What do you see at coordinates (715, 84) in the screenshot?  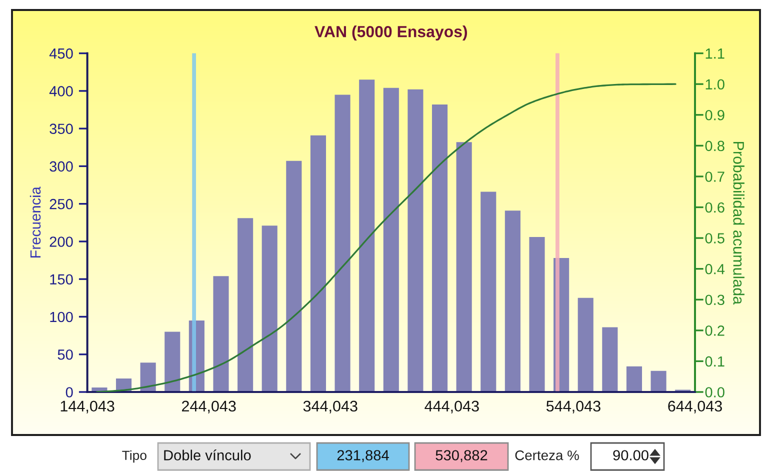 I see `y2-tick-label: 1.0` at bounding box center [715, 84].